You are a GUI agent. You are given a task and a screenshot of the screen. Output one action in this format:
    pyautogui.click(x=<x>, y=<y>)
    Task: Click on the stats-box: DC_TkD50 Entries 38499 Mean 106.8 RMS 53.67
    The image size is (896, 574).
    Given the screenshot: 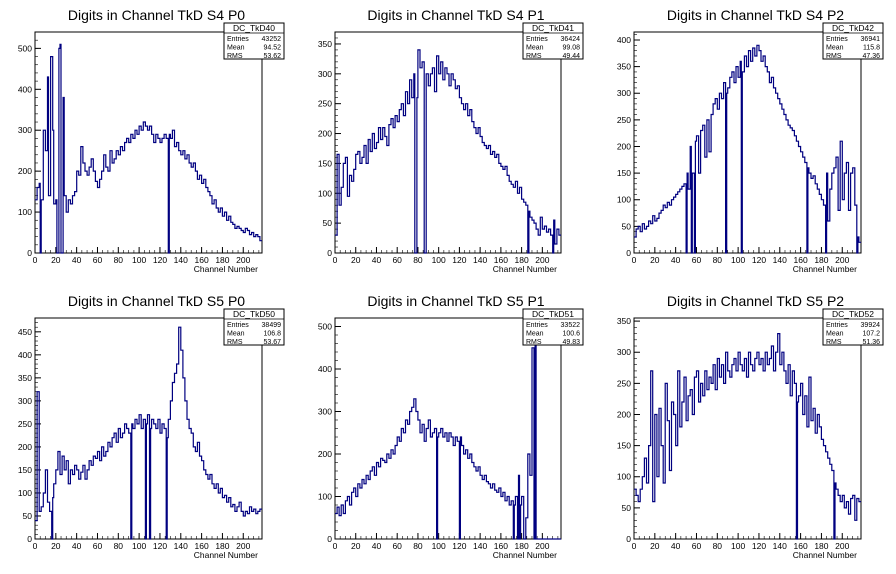 What is the action you would take?
    pyautogui.click(x=254, y=327)
    